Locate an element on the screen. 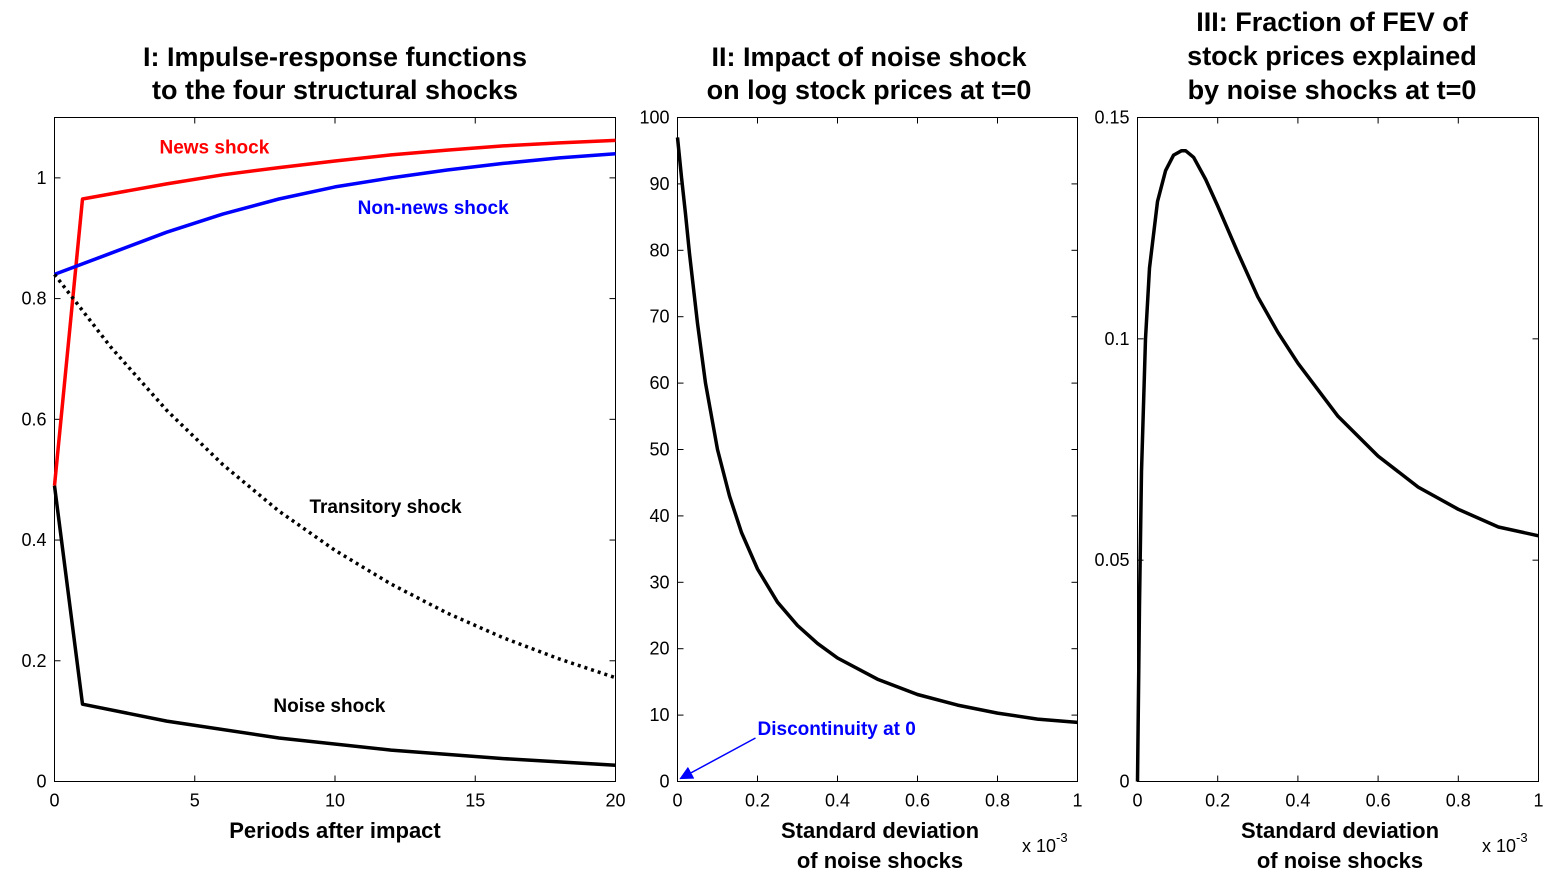 Image resolution: width=1545 pixels, height=875 pixels. y-tick-label: 60 is located at coordinates (659, 383).